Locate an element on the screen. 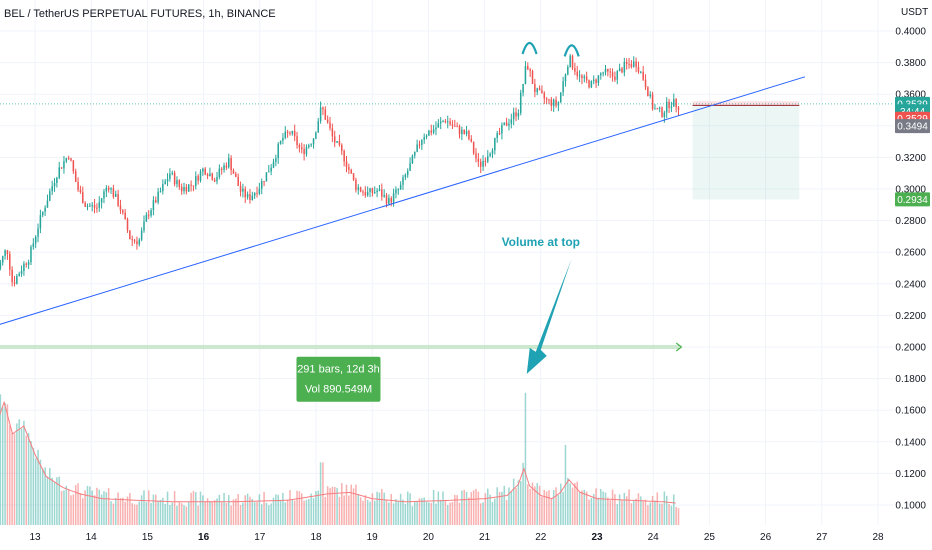  time-tick-label: 20 is located at coordinates (429, 537).